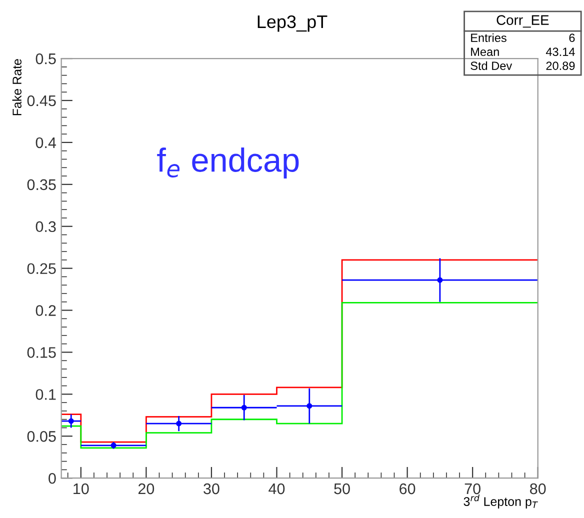  Describe the element at coordinates (41, 268) in the screenshot. I see `y-tick-label: 0.25` at that location.